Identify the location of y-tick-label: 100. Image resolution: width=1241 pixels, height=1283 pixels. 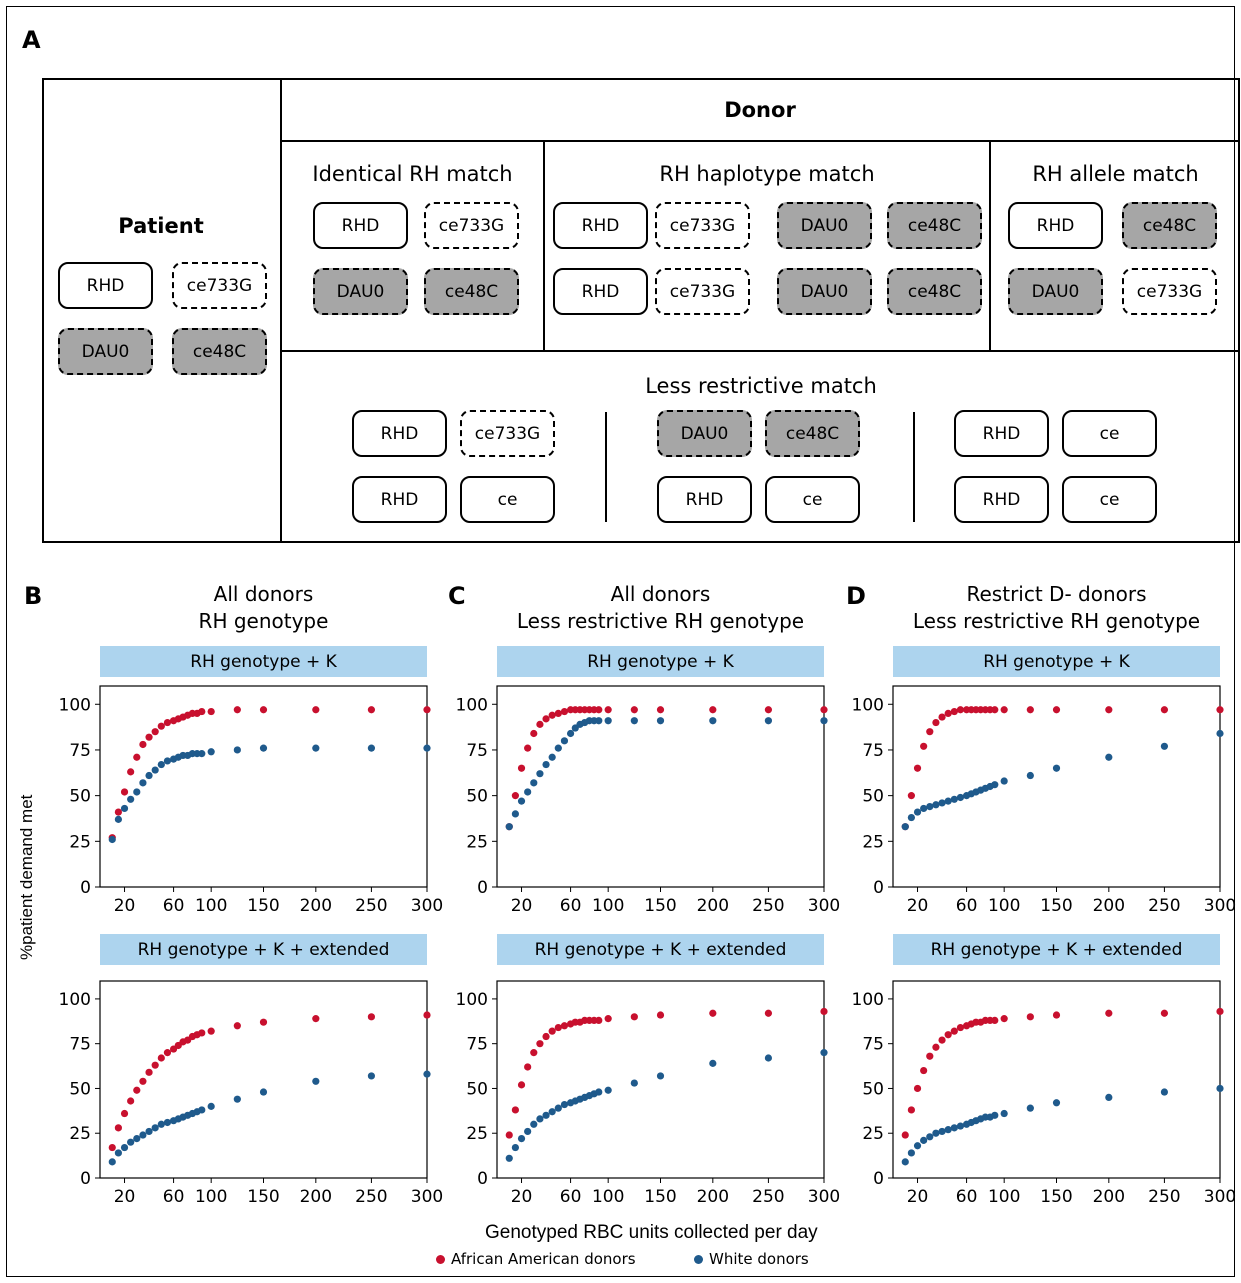
(75, 1000).